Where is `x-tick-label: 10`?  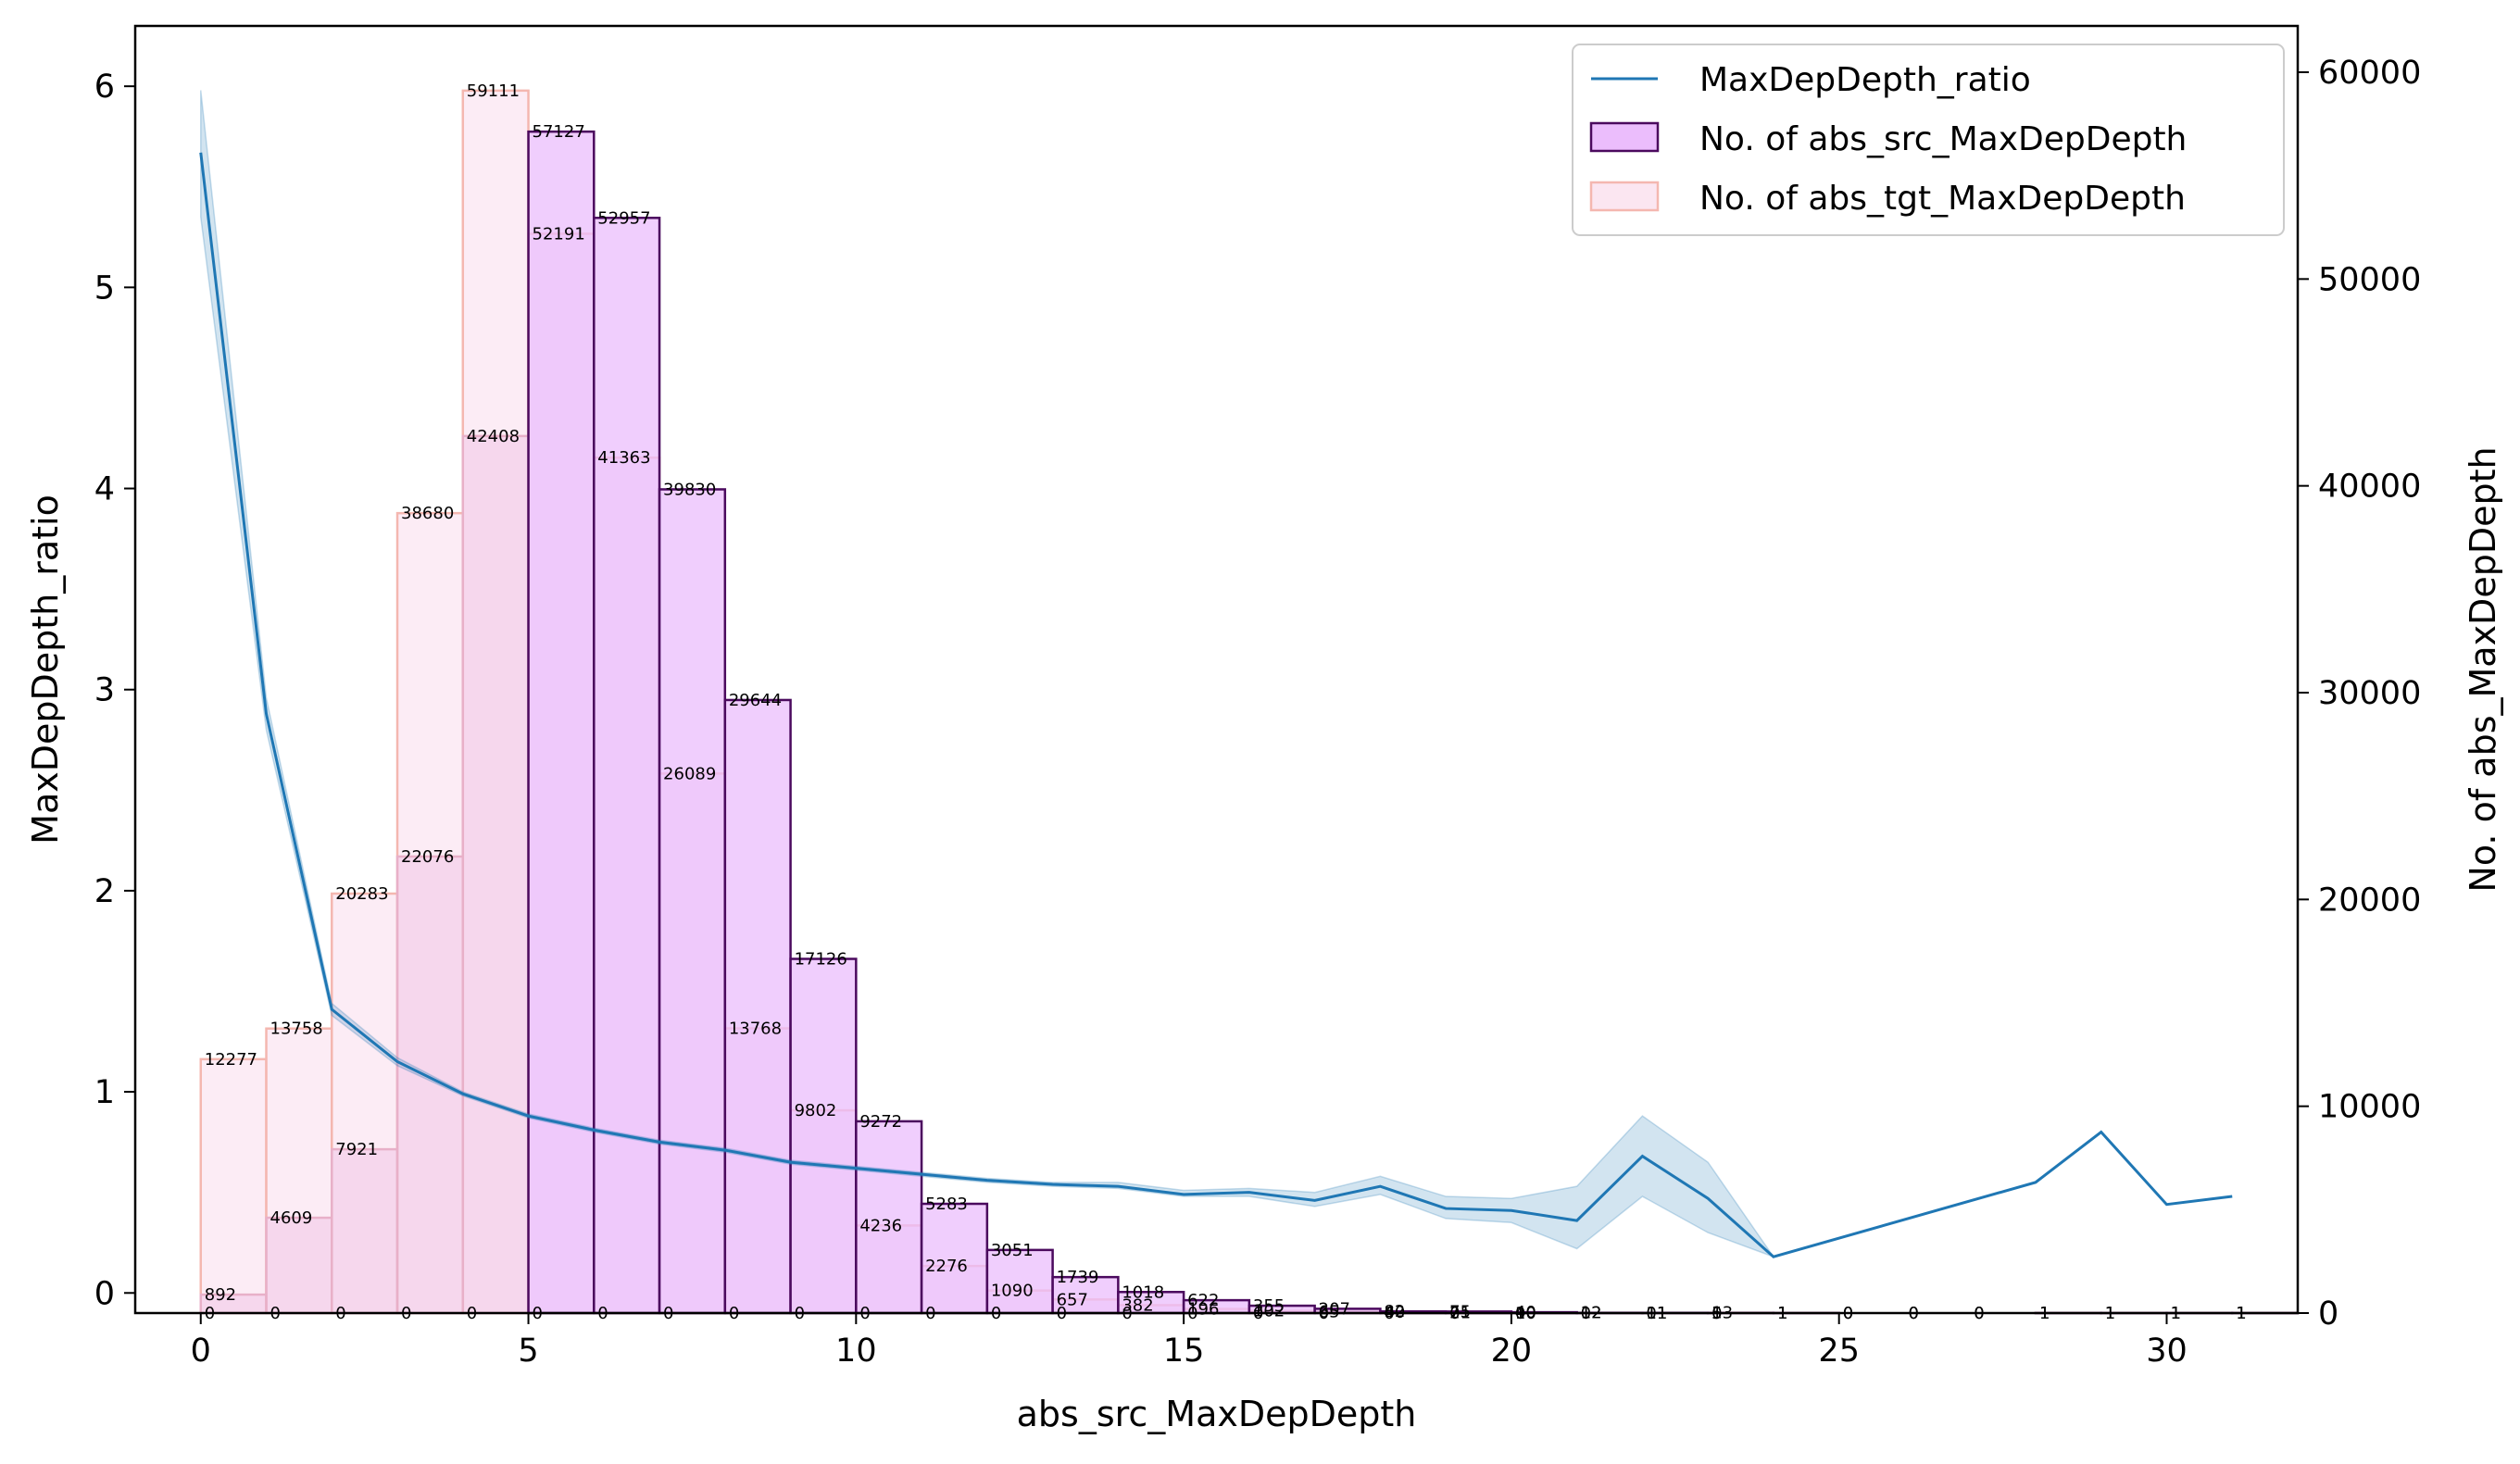 x-tick-label: 10 is located at coordinates (856, 1351).